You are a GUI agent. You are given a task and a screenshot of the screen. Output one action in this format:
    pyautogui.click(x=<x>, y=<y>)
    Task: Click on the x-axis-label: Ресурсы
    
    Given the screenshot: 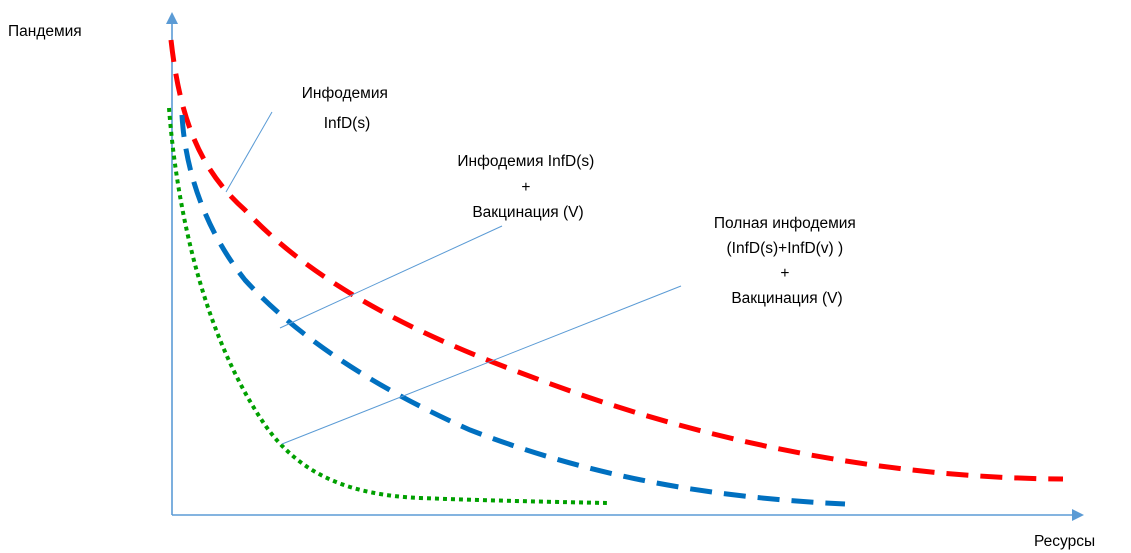 What is the action you would take?
    pyautogui.click(x=1064, y=541)
    